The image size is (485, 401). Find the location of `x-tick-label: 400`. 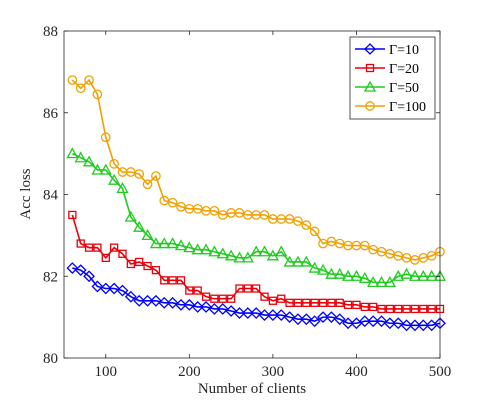

x-tick-label: 400 is located at coordinates (356, 372).